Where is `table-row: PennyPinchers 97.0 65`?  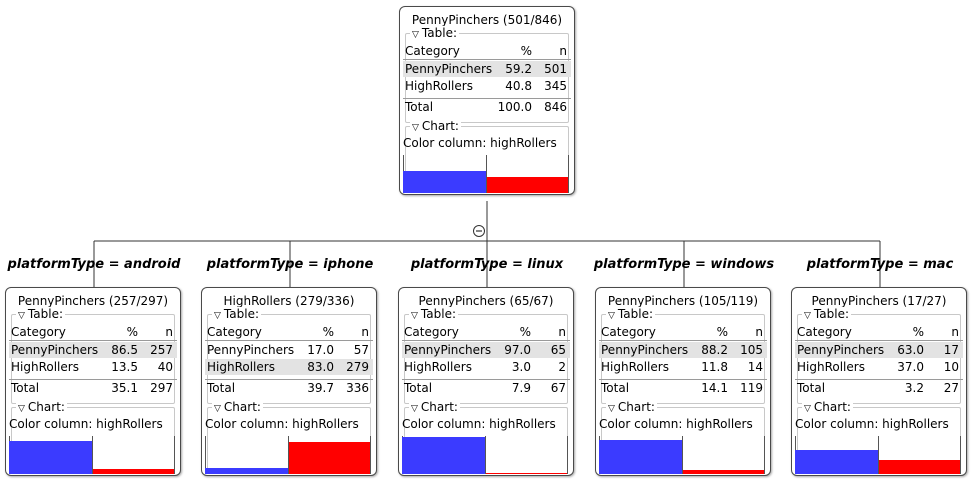
table-row: PennyPinchers 97.0 65 is located at coordinates (486, 350).